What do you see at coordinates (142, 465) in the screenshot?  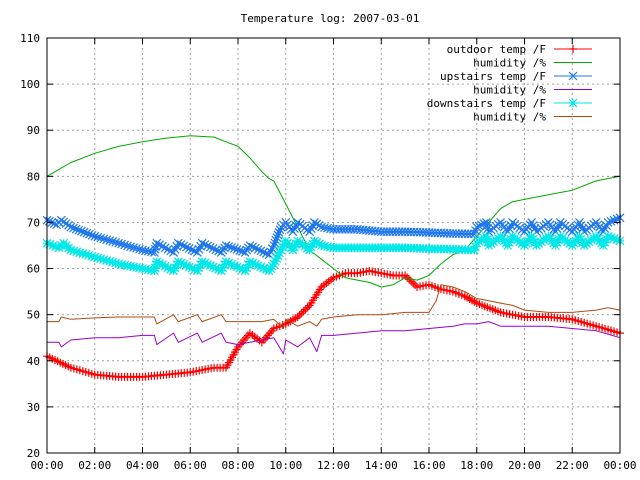 I see `x-tick-label: 04:00` at bounding box center [142, 465].